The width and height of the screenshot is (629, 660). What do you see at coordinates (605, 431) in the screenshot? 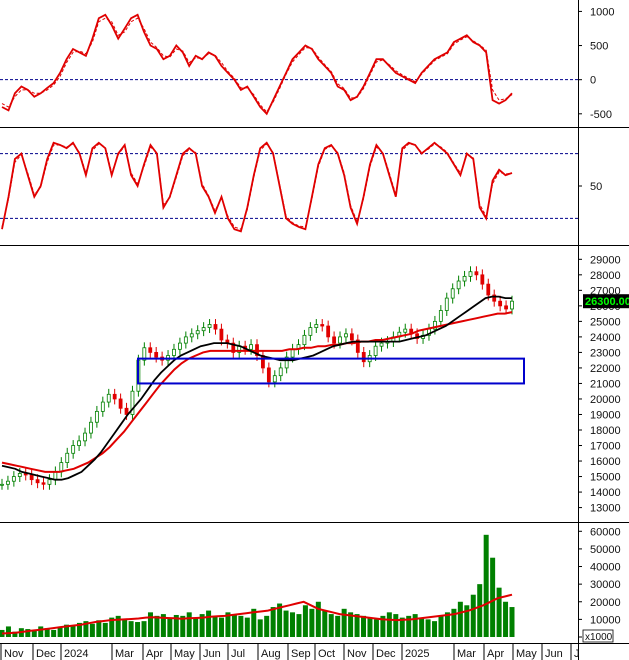
I see `price-tick-label: 18000` at bounding box center [605, 431].